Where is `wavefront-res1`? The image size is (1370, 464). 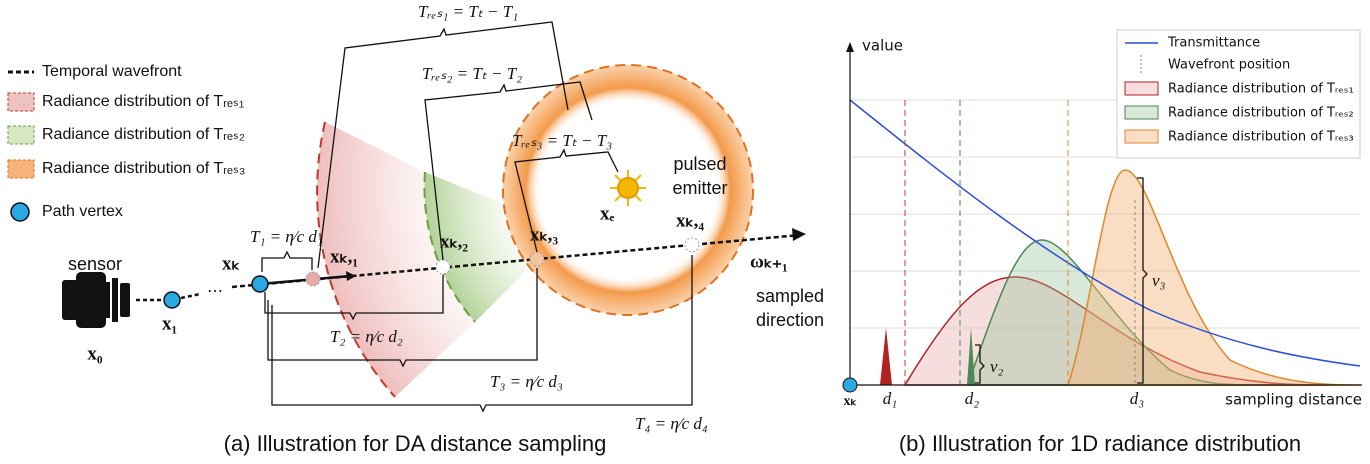 wavefront-res1 is located at coordinates (356, 259).